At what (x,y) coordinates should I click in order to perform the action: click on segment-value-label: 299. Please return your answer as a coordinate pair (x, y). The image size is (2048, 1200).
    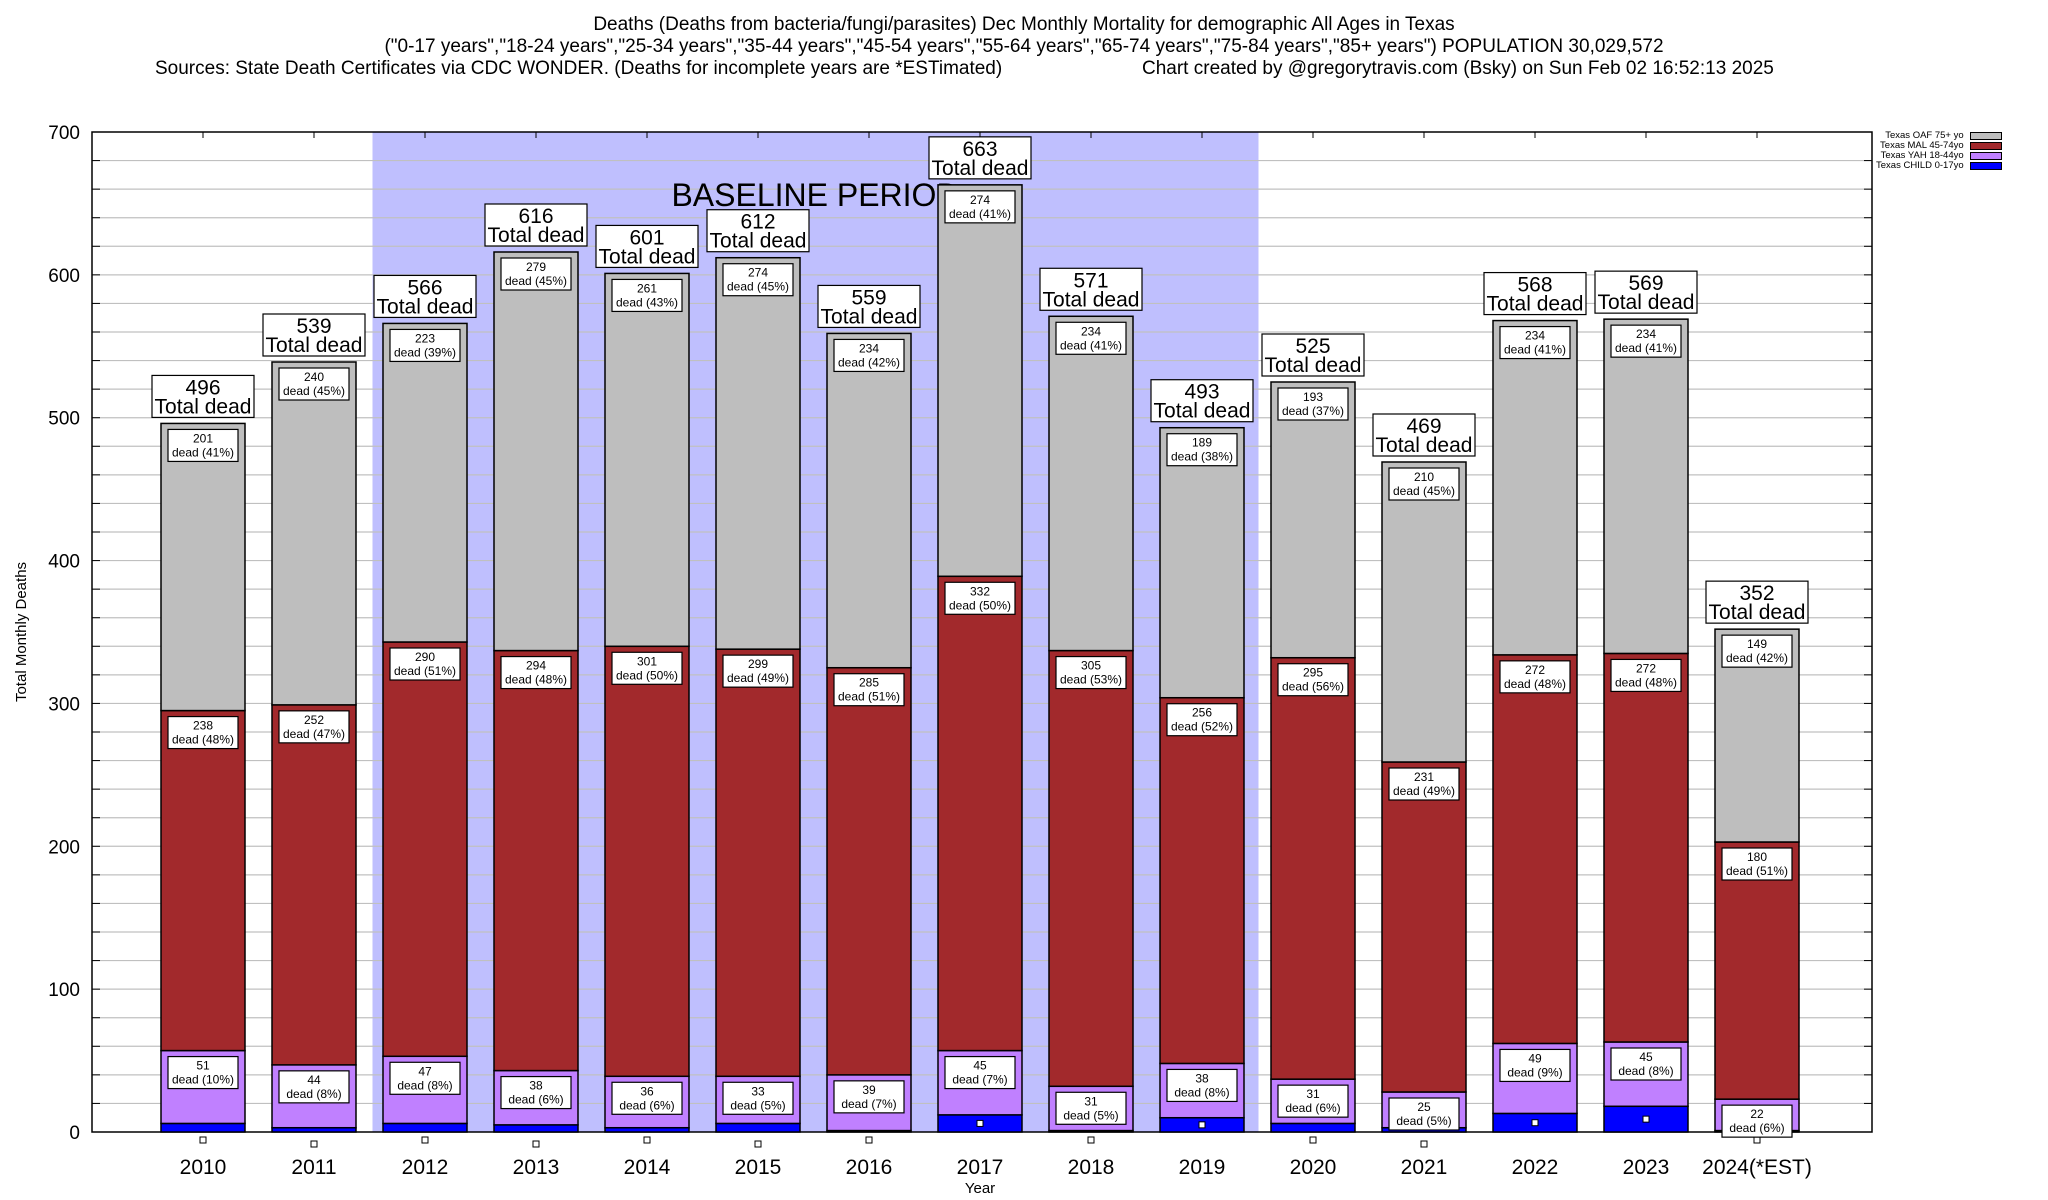
    Looking at the image, I should click on (758, 664).